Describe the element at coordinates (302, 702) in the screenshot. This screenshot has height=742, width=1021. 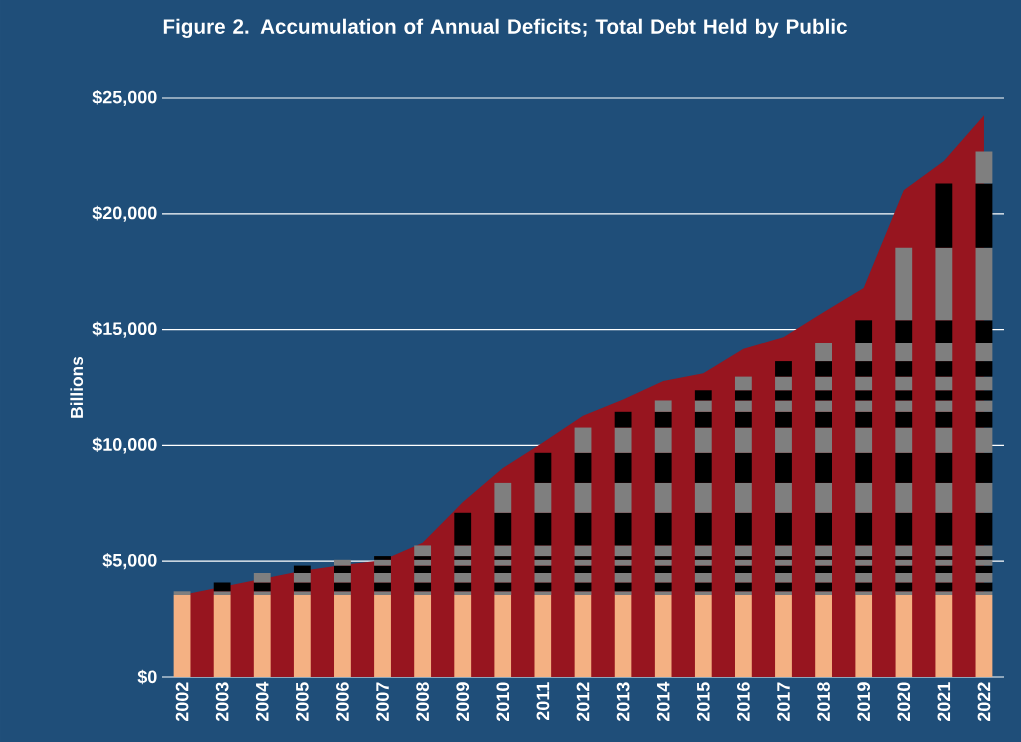
I see `x-tick-label: 2005` at that location.